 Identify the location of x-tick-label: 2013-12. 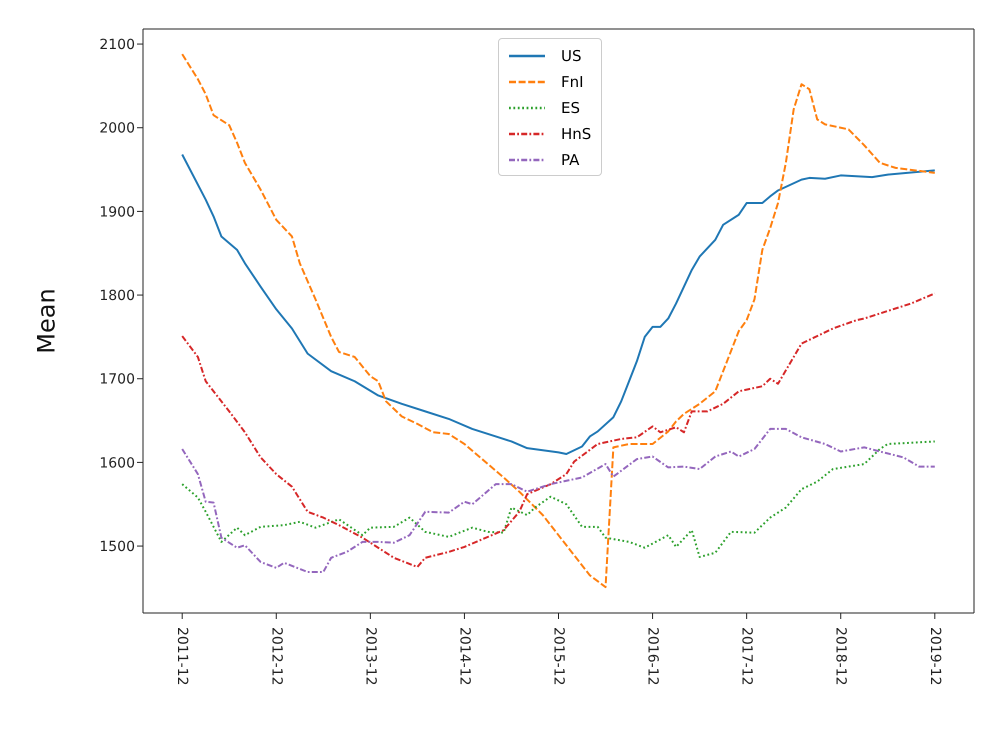
(370, 656).